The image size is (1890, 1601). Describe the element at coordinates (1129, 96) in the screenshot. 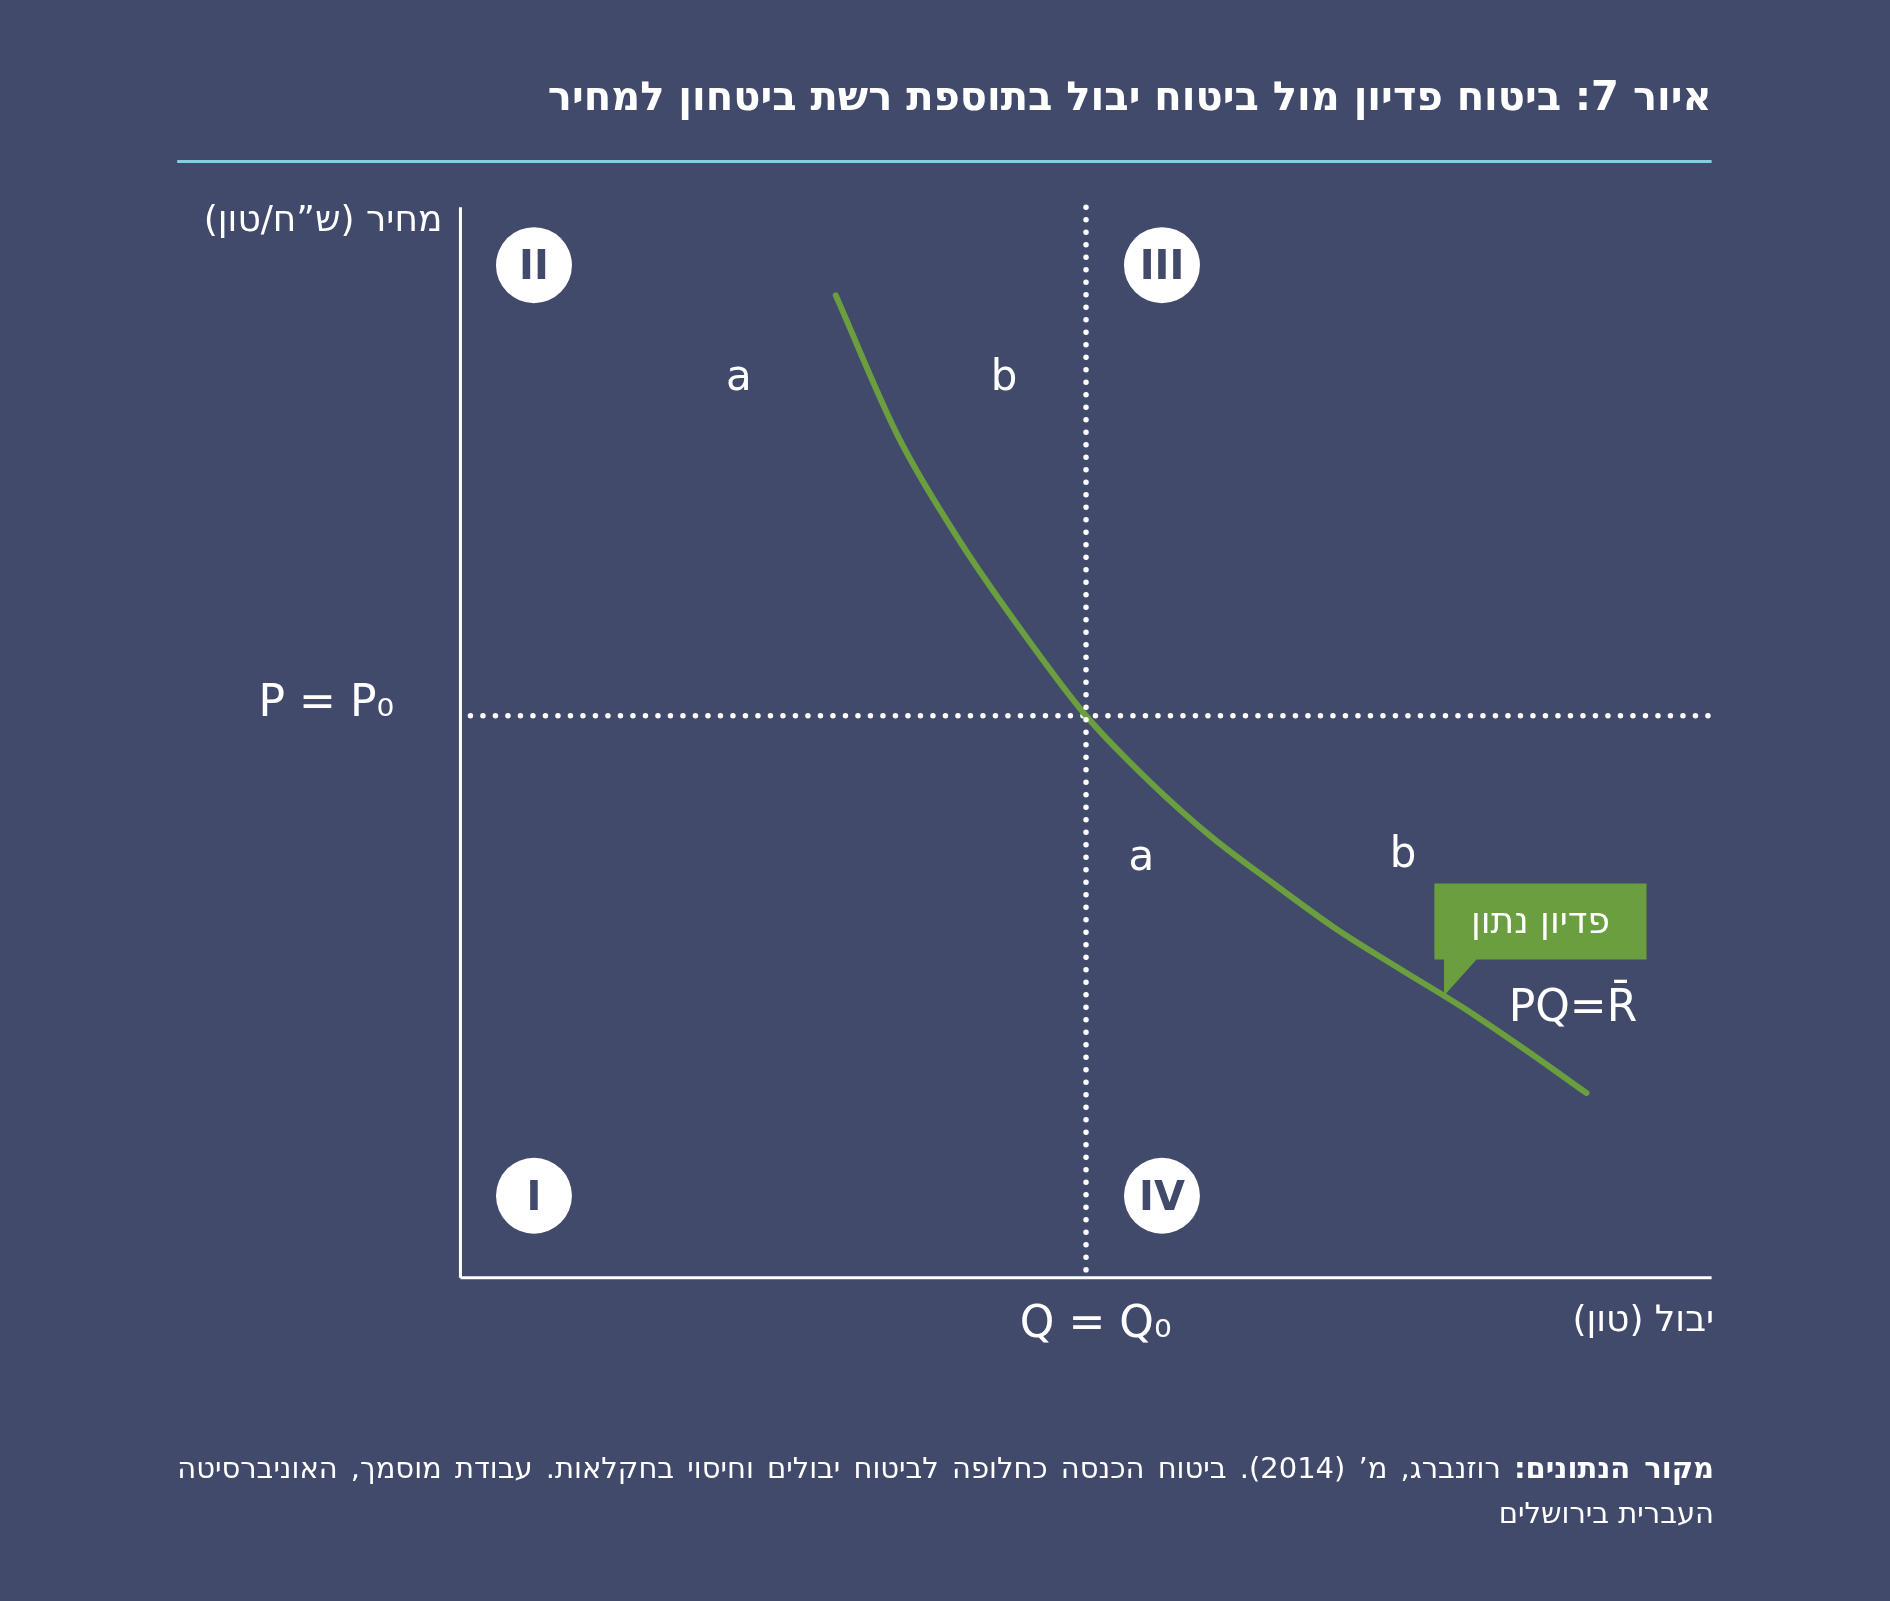

I see `chart-title: איור 7: ביטוח פדיון מול ביטוח יבול בתוספת רשת ביטחון למחיר` at that location.